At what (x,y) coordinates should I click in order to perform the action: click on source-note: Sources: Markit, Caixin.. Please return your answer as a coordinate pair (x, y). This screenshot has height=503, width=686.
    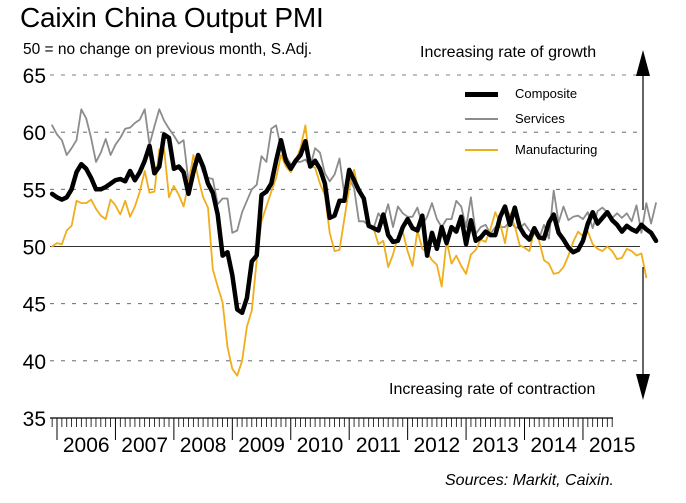
    Looking at the image, I should click on (529, 480).